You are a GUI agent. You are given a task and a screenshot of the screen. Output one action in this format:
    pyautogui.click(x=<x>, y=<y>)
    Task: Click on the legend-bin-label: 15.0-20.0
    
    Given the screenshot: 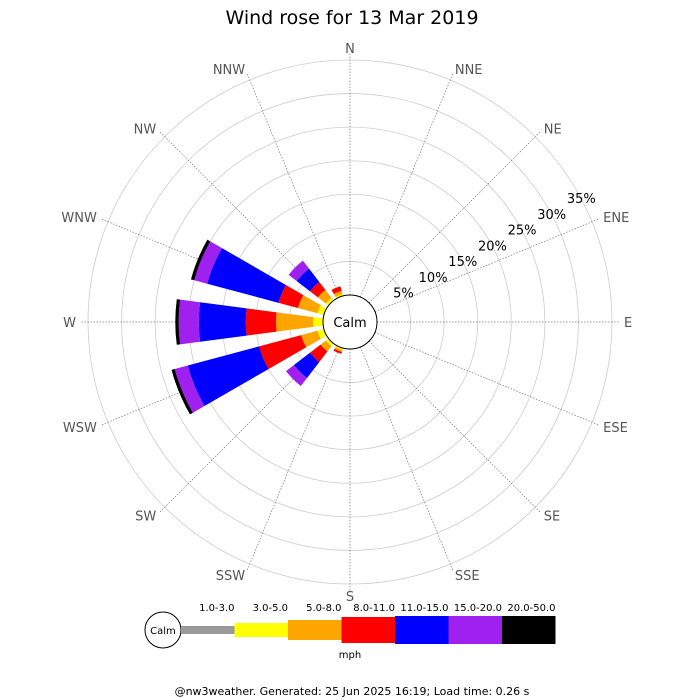 What is the action you would take?
    pyautogui.click(x=478, y=608)
    